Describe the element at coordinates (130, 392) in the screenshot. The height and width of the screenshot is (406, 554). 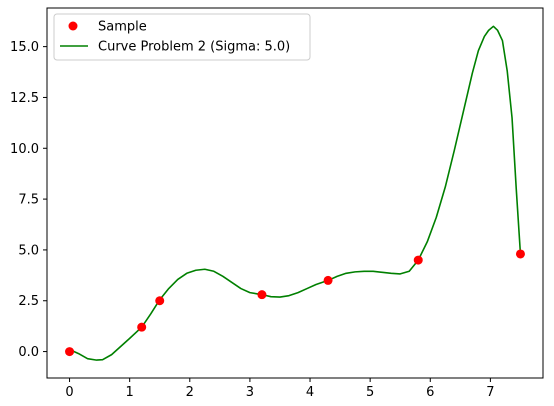
I see `x-tick-label: 1` at that location.